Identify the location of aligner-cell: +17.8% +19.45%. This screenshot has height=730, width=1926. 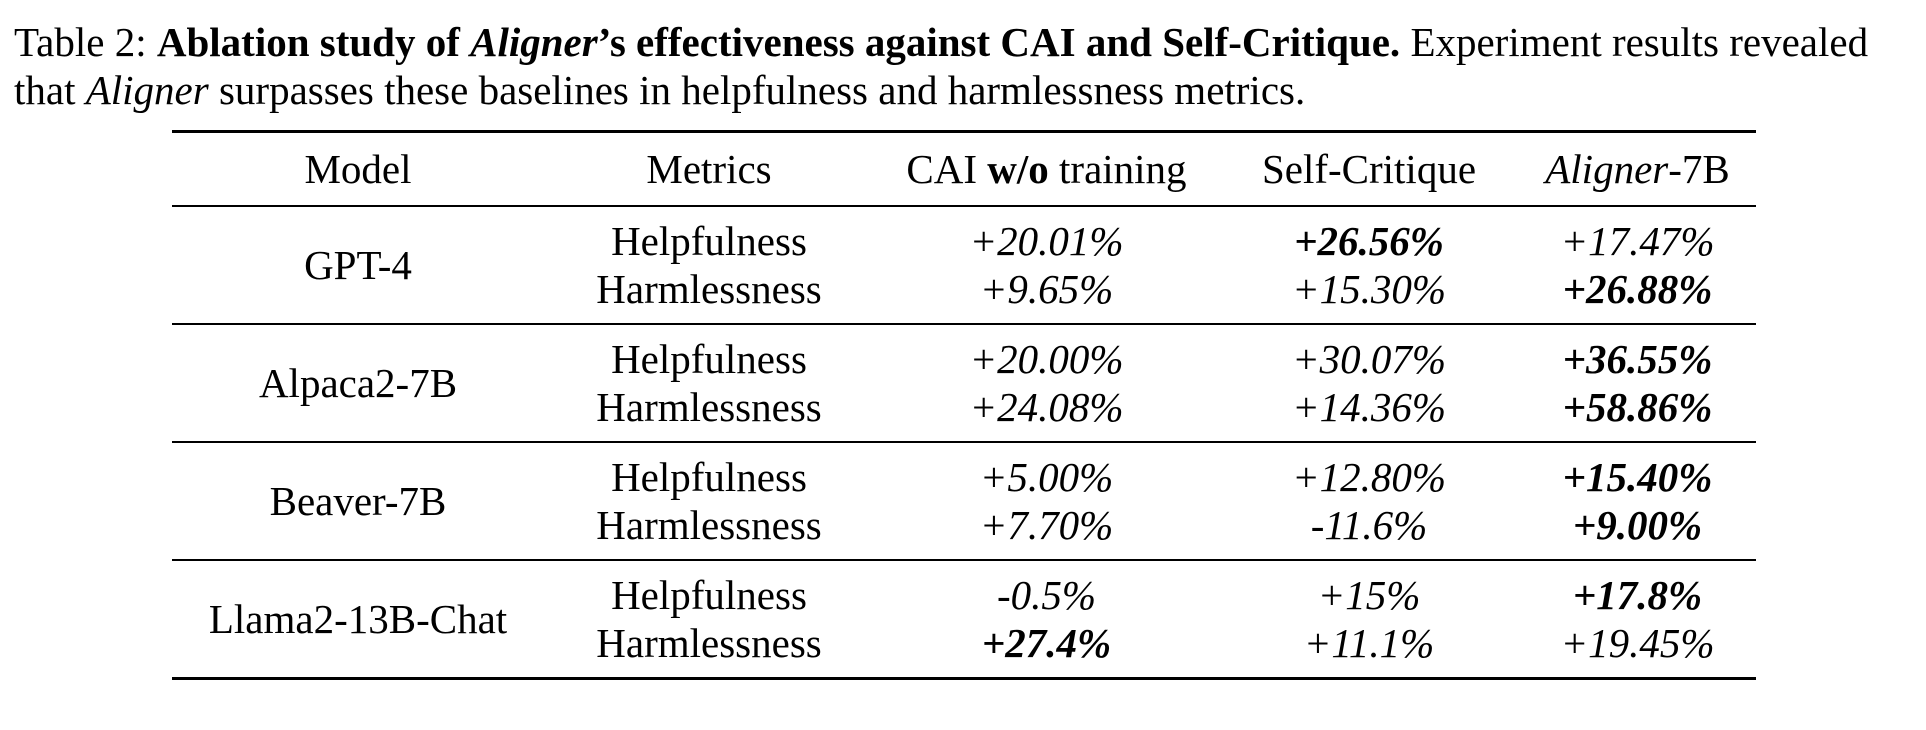
(1637, 619).